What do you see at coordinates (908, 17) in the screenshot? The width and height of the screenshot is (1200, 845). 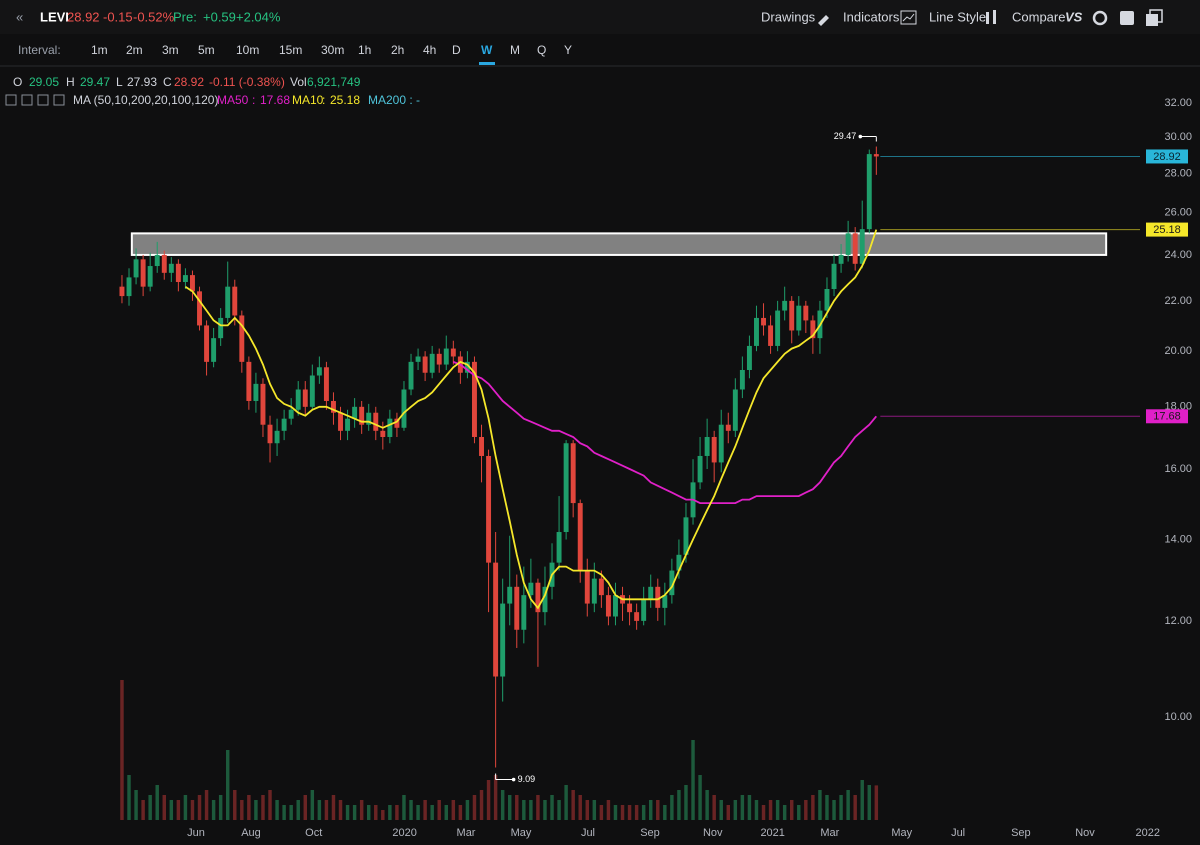 I see `indicators-icon` at bounding box center [908, 17].